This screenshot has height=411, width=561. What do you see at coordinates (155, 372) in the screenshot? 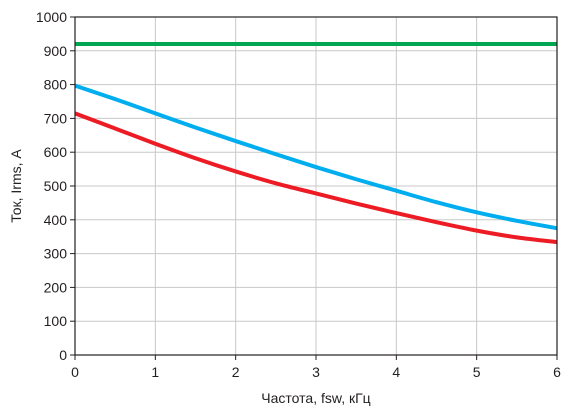
I see `x-tick-label: 1` at bounding box center [155, 372].